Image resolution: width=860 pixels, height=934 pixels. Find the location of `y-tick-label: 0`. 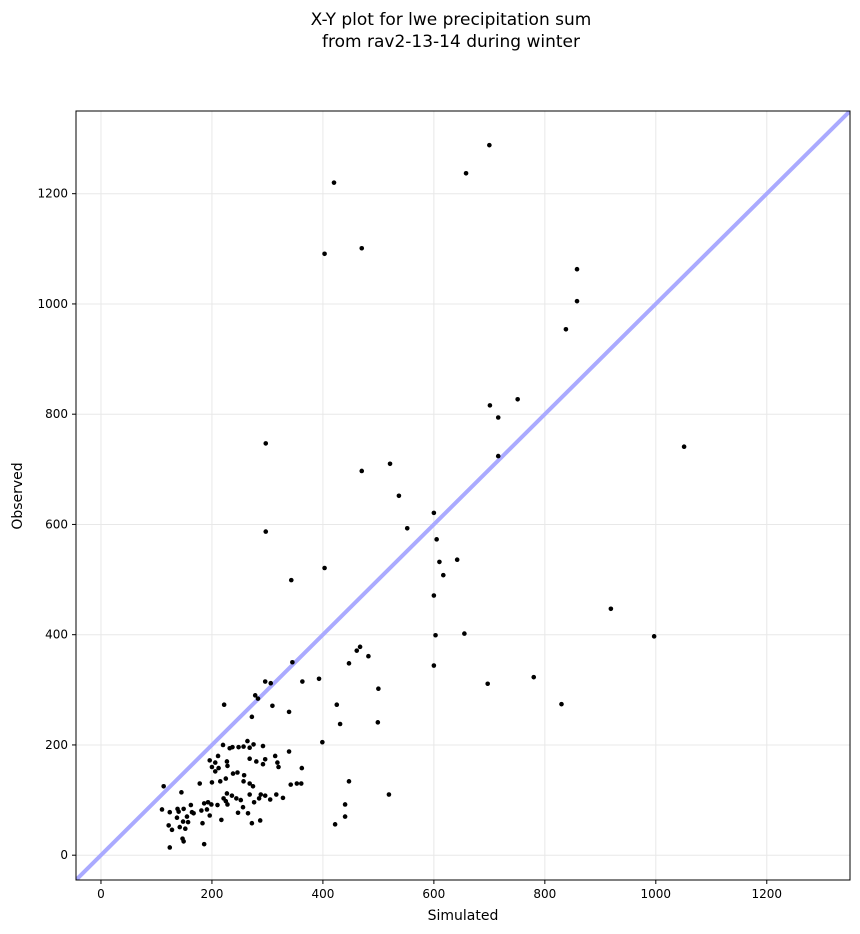

y-tick-label: 0 is located at coordinates (64, 855).